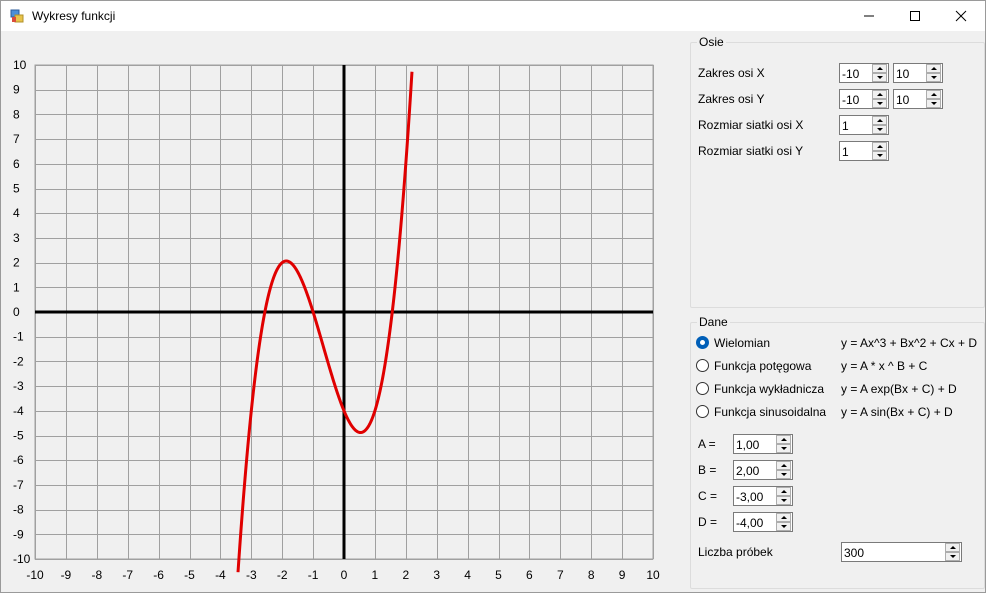 The height and width of the screenshot is (593, 986). What do you see at coordinates (763, 444) in the screenshot?
I see `param-a-stepper: 1,00` at bounding box center [763, 444].